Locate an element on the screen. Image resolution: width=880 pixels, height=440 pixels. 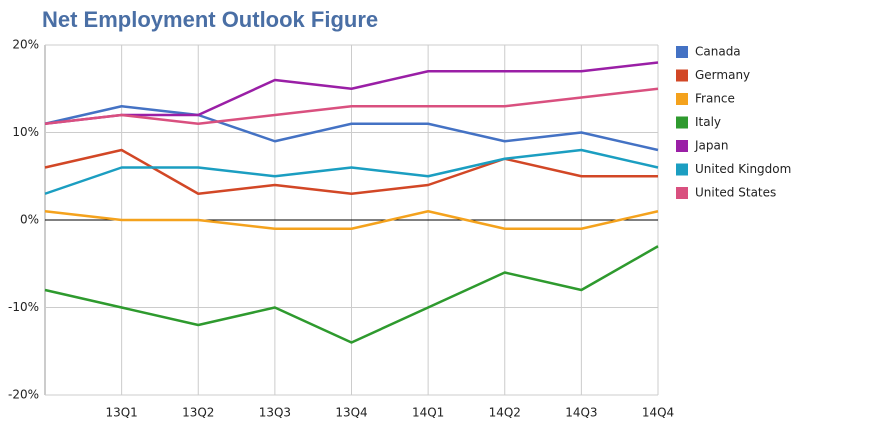
legend-label: France is located at coordinates (715, 99).